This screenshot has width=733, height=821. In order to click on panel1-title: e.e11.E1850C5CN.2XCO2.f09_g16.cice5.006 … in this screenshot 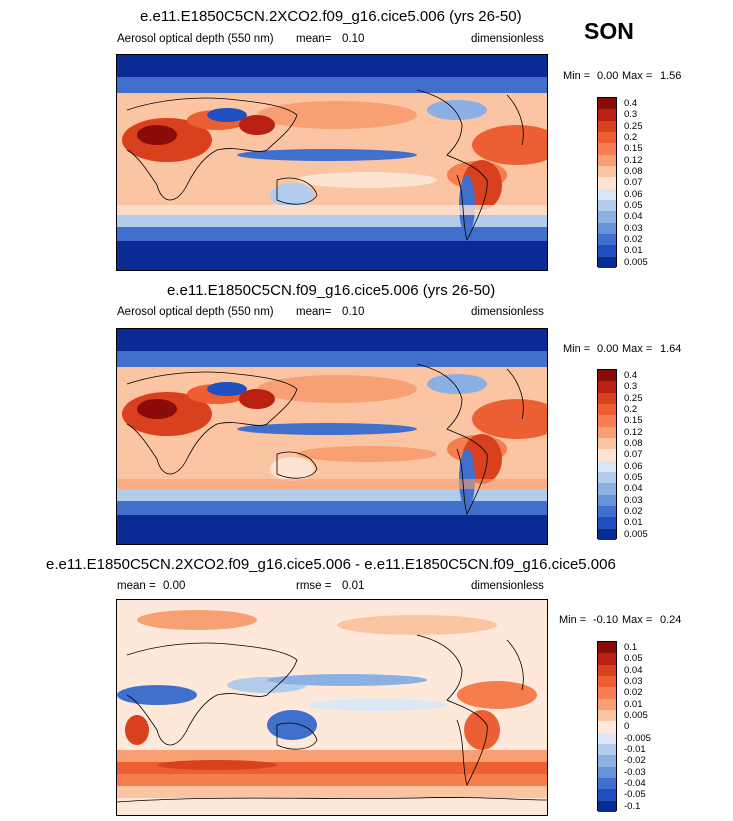, I will do `click(331, 16)`.